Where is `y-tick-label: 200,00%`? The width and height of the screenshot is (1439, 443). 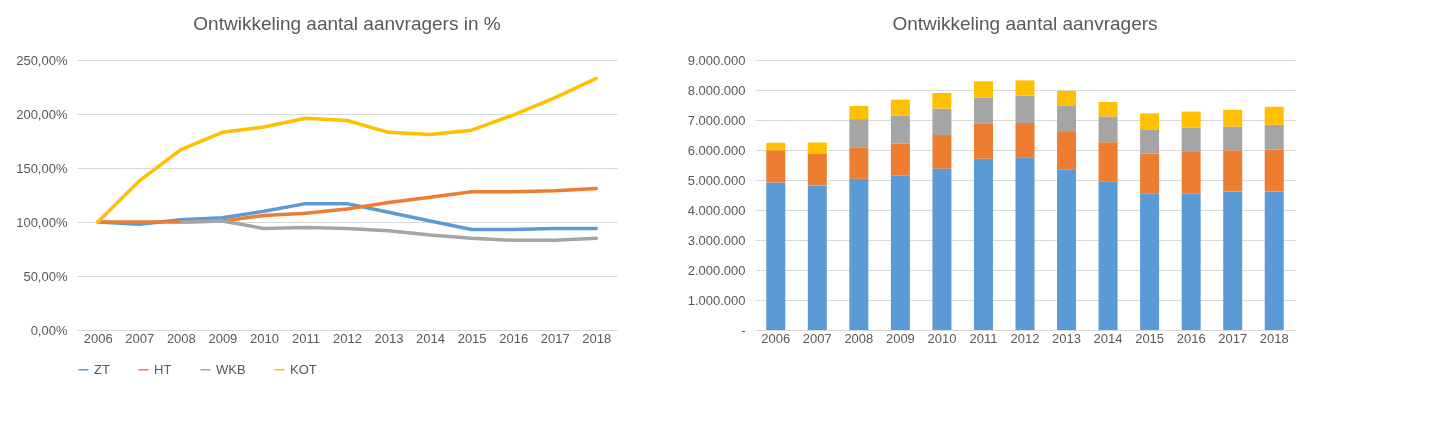
y-tick-label: 200,00% is located at coordinates (42, 114).